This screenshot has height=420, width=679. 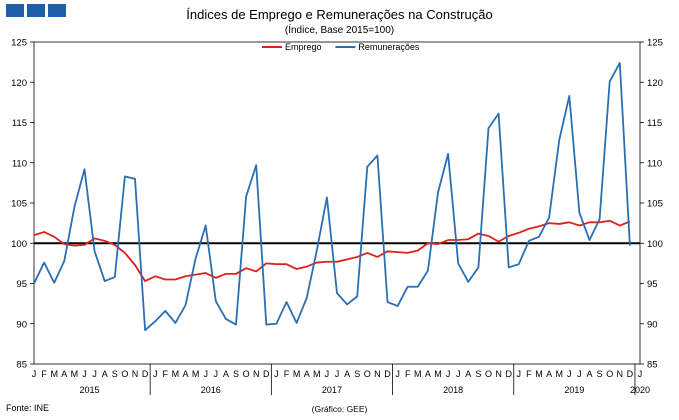 What do you see at coordinates (339, 30) in the screenshot?
I see `chart-subtitle: (Índice, Base 2015=100)` at bounding box center [339, 30].